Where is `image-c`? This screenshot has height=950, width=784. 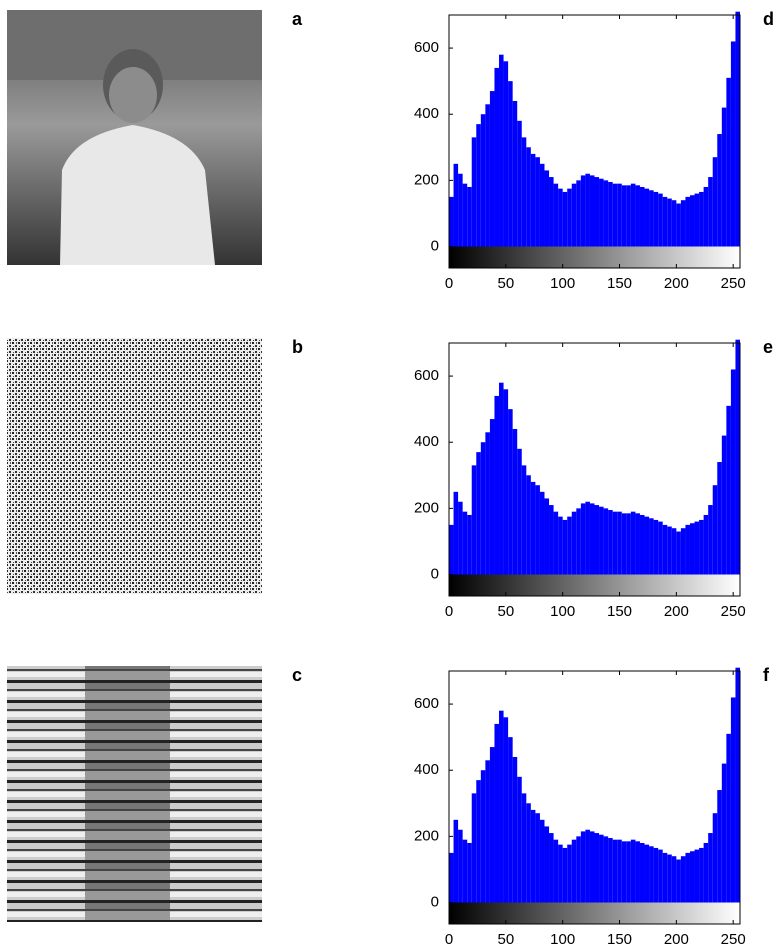 image-c is located at coordinates (134, 794).